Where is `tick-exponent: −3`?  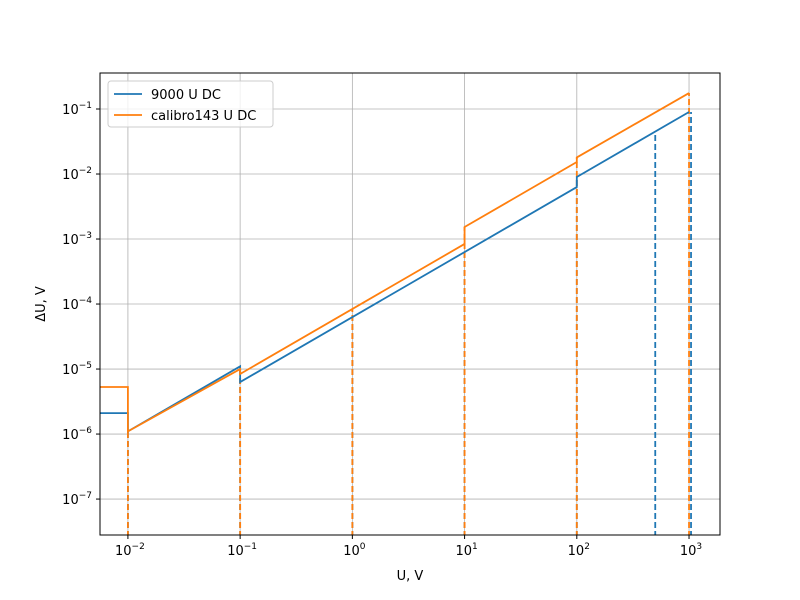
tick-exponent: −3 is located at coordinates (85, 236).